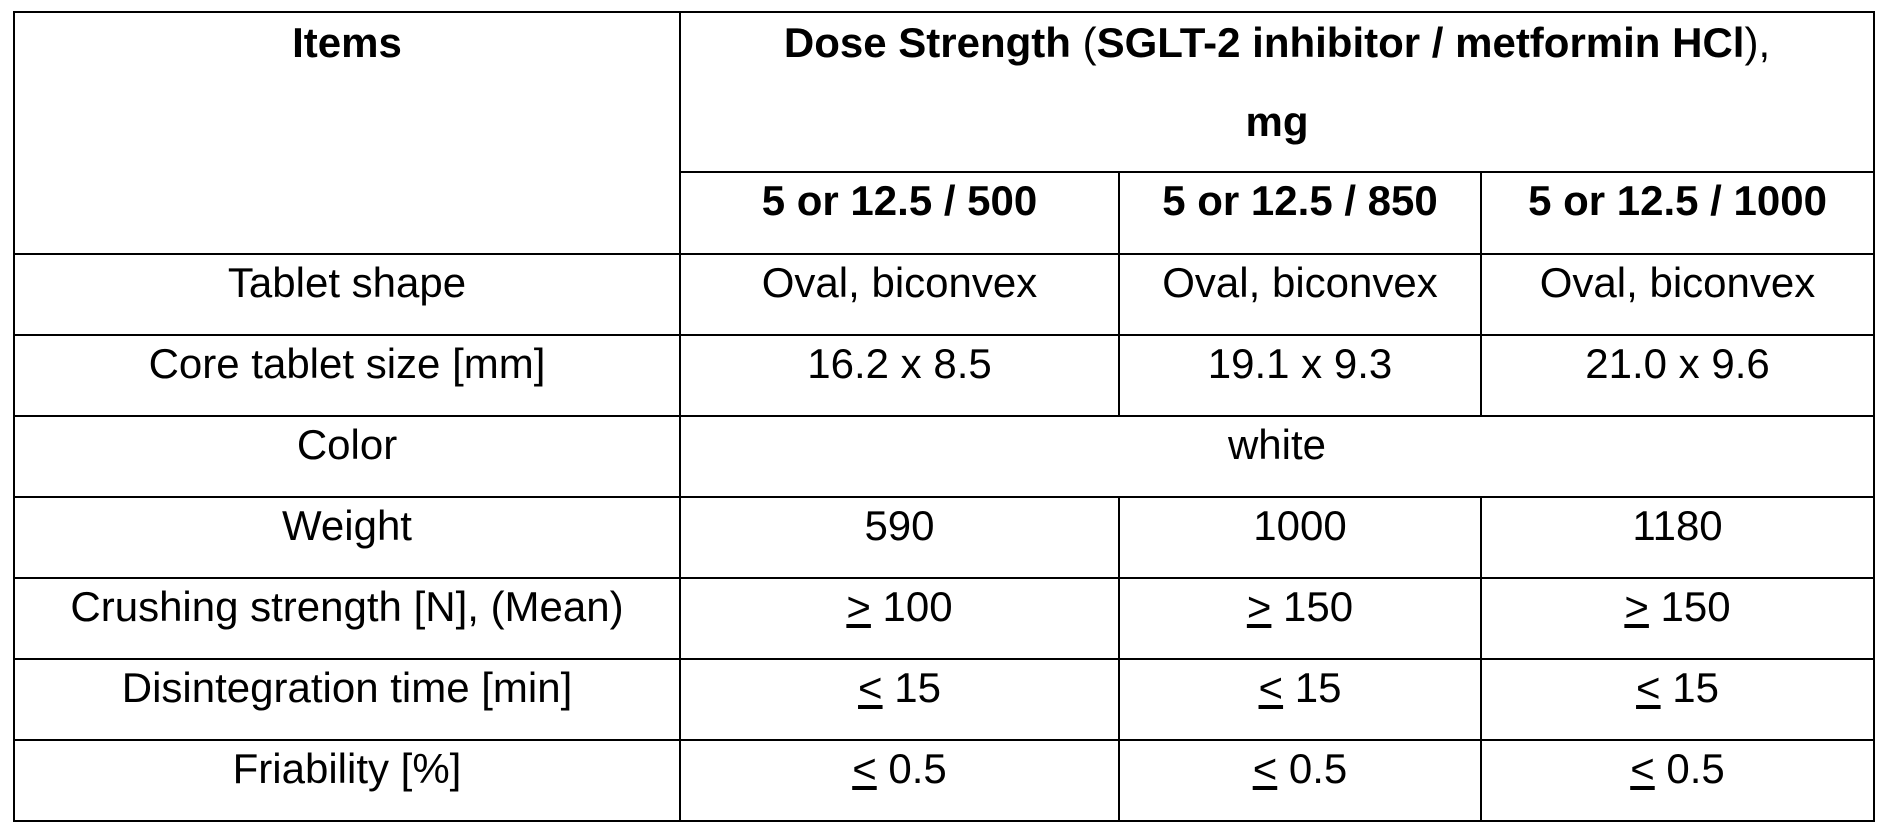 Image resolution: width=1885 pixels, height=833 pixels. What do you see at coordinates (1300, 363) in the screenshot?
I see `cell-value: 19.1 x 9.3` at bounding box center [1300, 363].